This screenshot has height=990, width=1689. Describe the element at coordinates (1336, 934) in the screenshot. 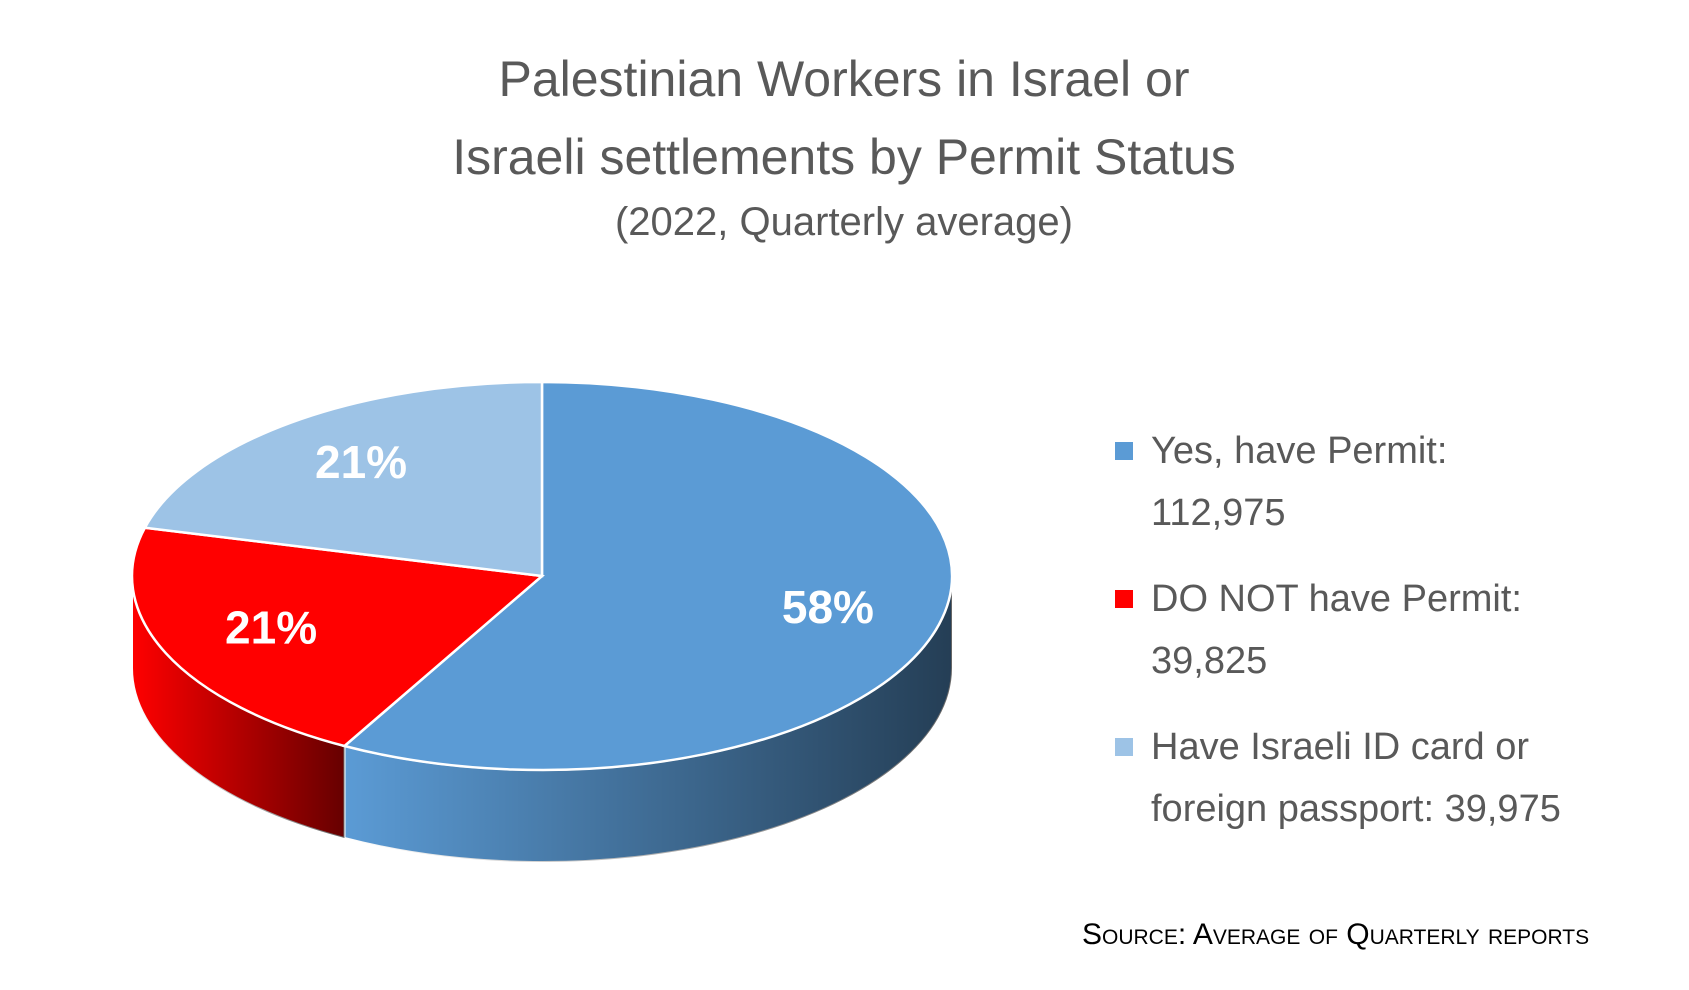

I see `source-note: Source: Average of Quarterly reports` at that location.